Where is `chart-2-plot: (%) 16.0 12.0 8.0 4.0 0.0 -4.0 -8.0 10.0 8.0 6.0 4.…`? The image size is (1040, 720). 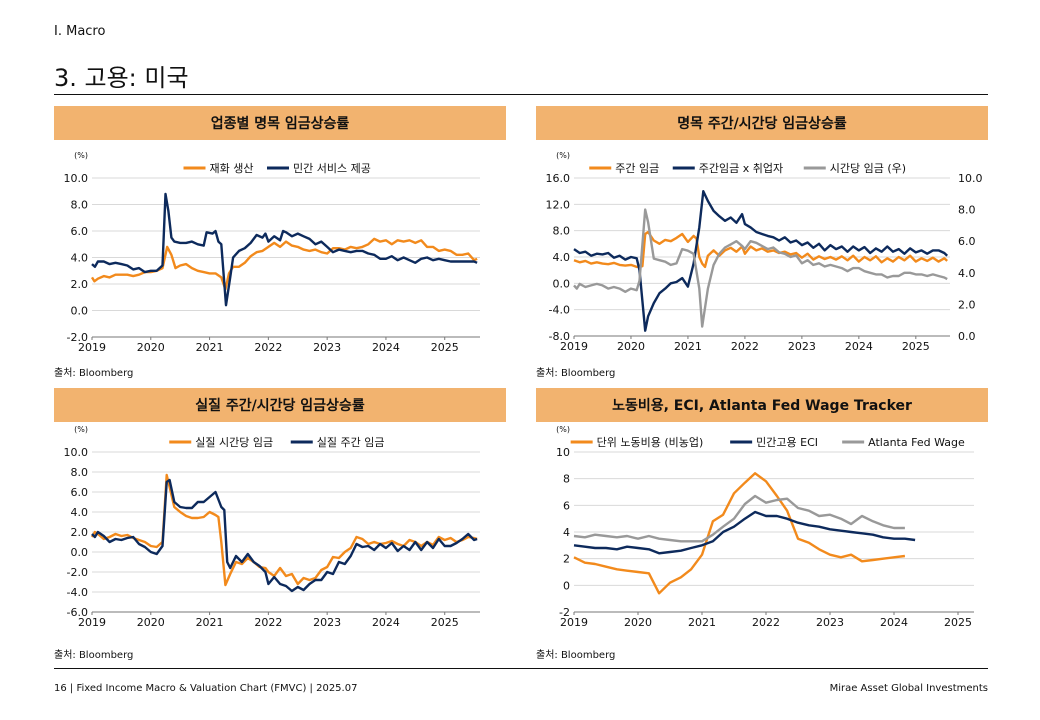 chart-2-plot: (%) 16.0 12.0 8.0 4.0 0.0 -4.0 -8.0 10.0 8.0 6.0 4.… is located at coordinates (764, 252).